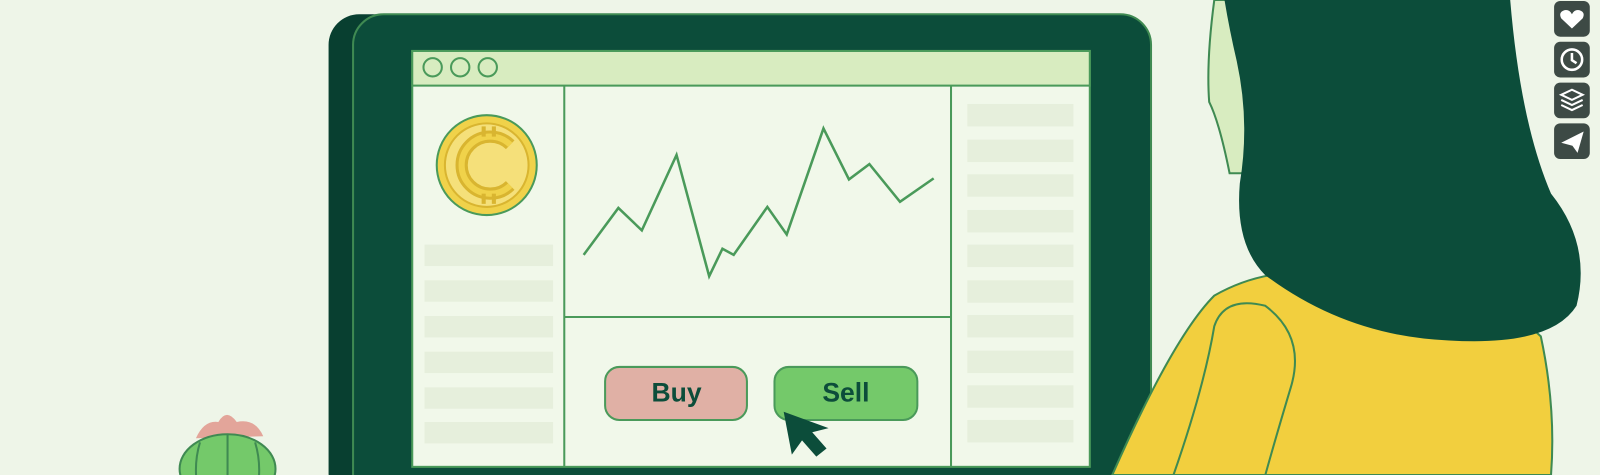 This screenshot has height=475, width=1600. I want to click on collections-button, so click(1572, 100).